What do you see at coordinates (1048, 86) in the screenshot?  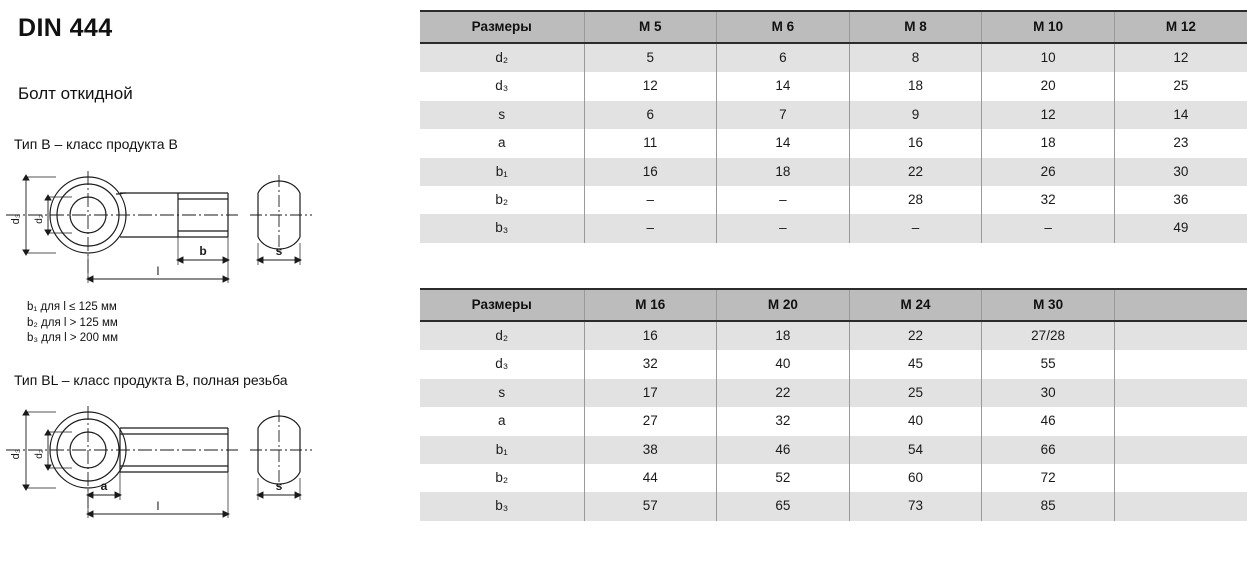 I see `cell: 20` at bounding box center [1048, 86].